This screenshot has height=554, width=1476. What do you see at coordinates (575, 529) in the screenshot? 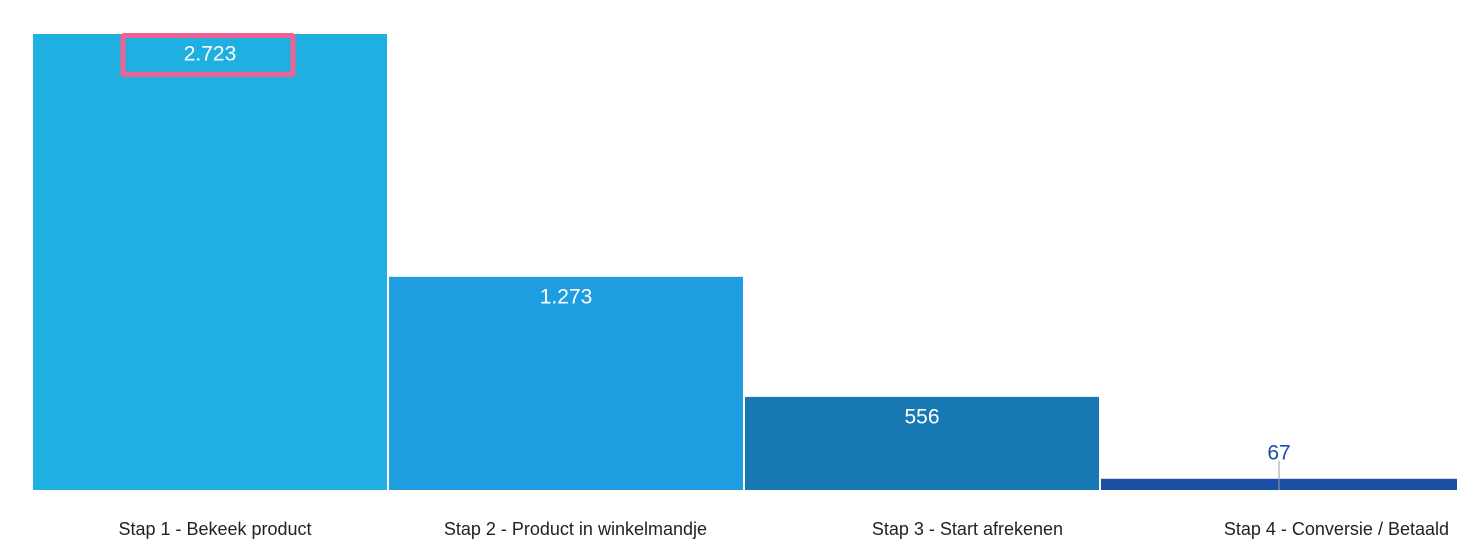
I see `category-label-step-2: Stap 2 - Product in winkelmandje` at bounding box center [575, 529].